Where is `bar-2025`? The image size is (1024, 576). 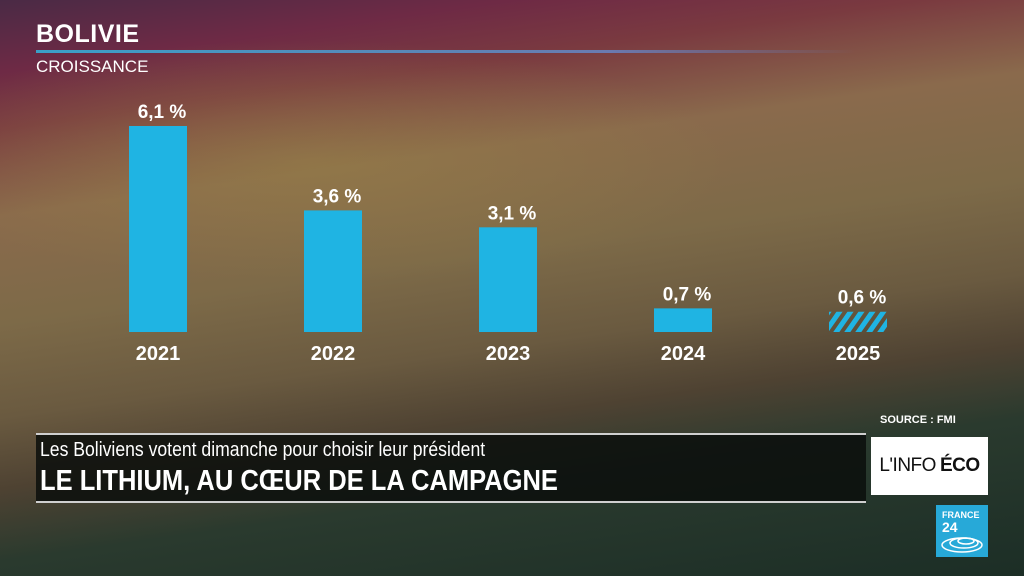 bar-2025 is located at coordinates (858, 321).